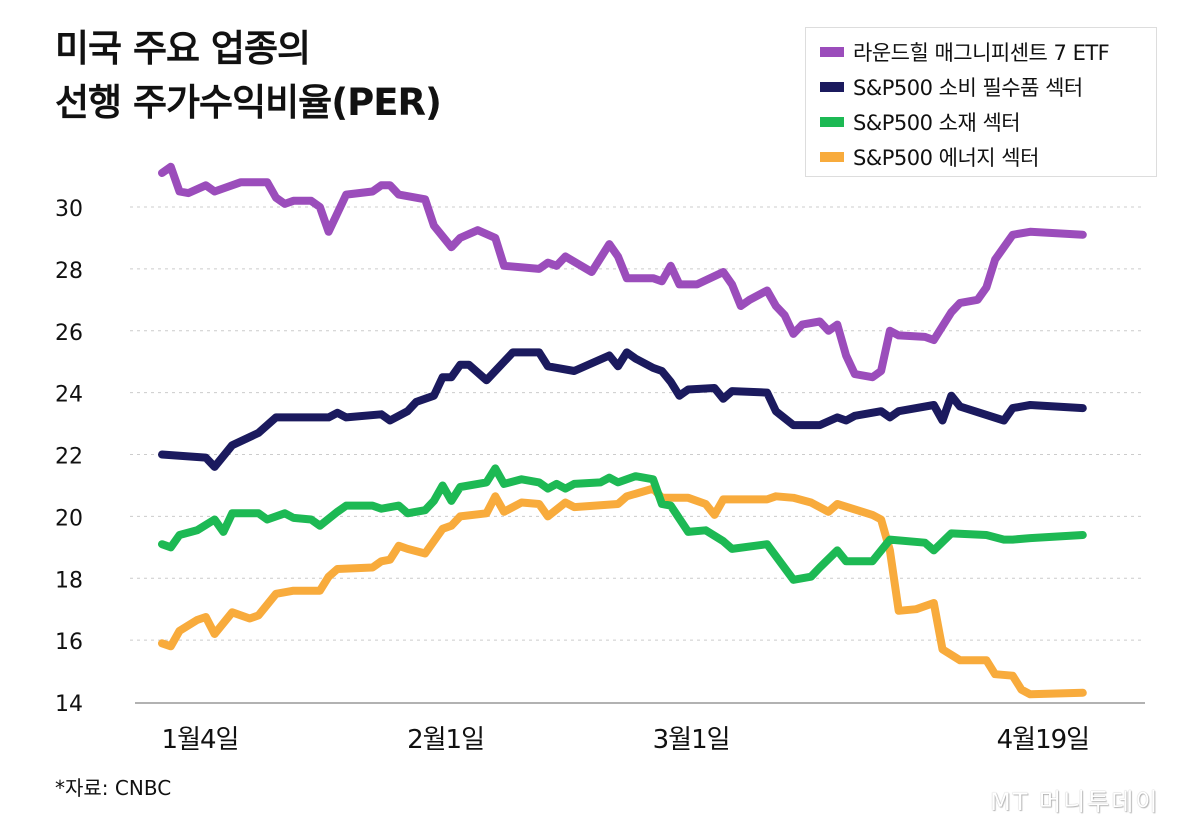 The image size is (1200, 823). Describe the element at coordinates (445, 740) in the screenshot. I see `x-tick-label: 2월1일` at that location.